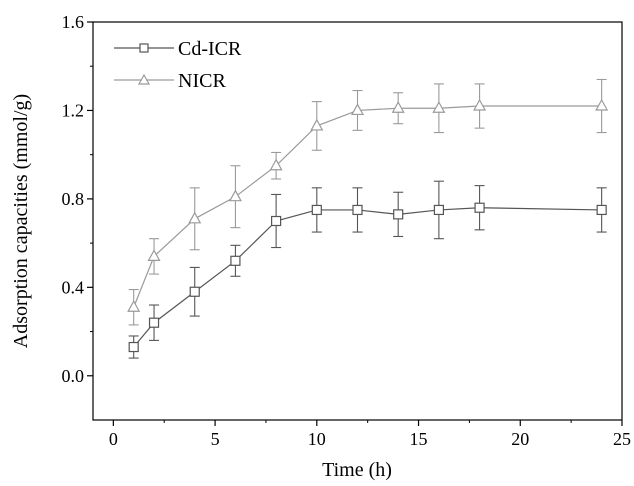 This screenshot has height=486, width=634. I want to click on x-axis-label: Time (h), so click(357, 470).